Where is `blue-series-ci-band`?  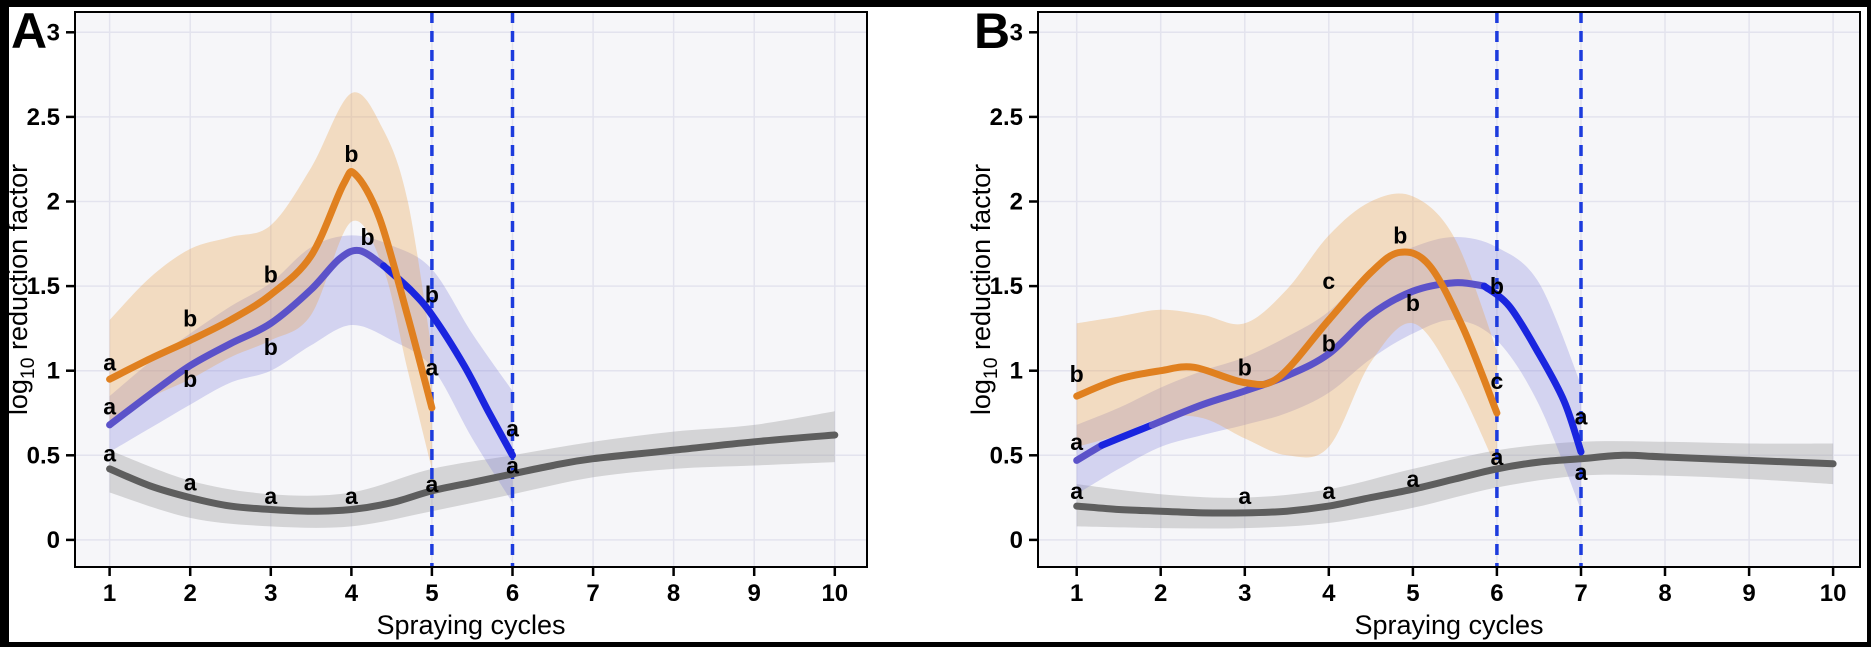 blue-series-ci-band is located at coordinates (311, 369).